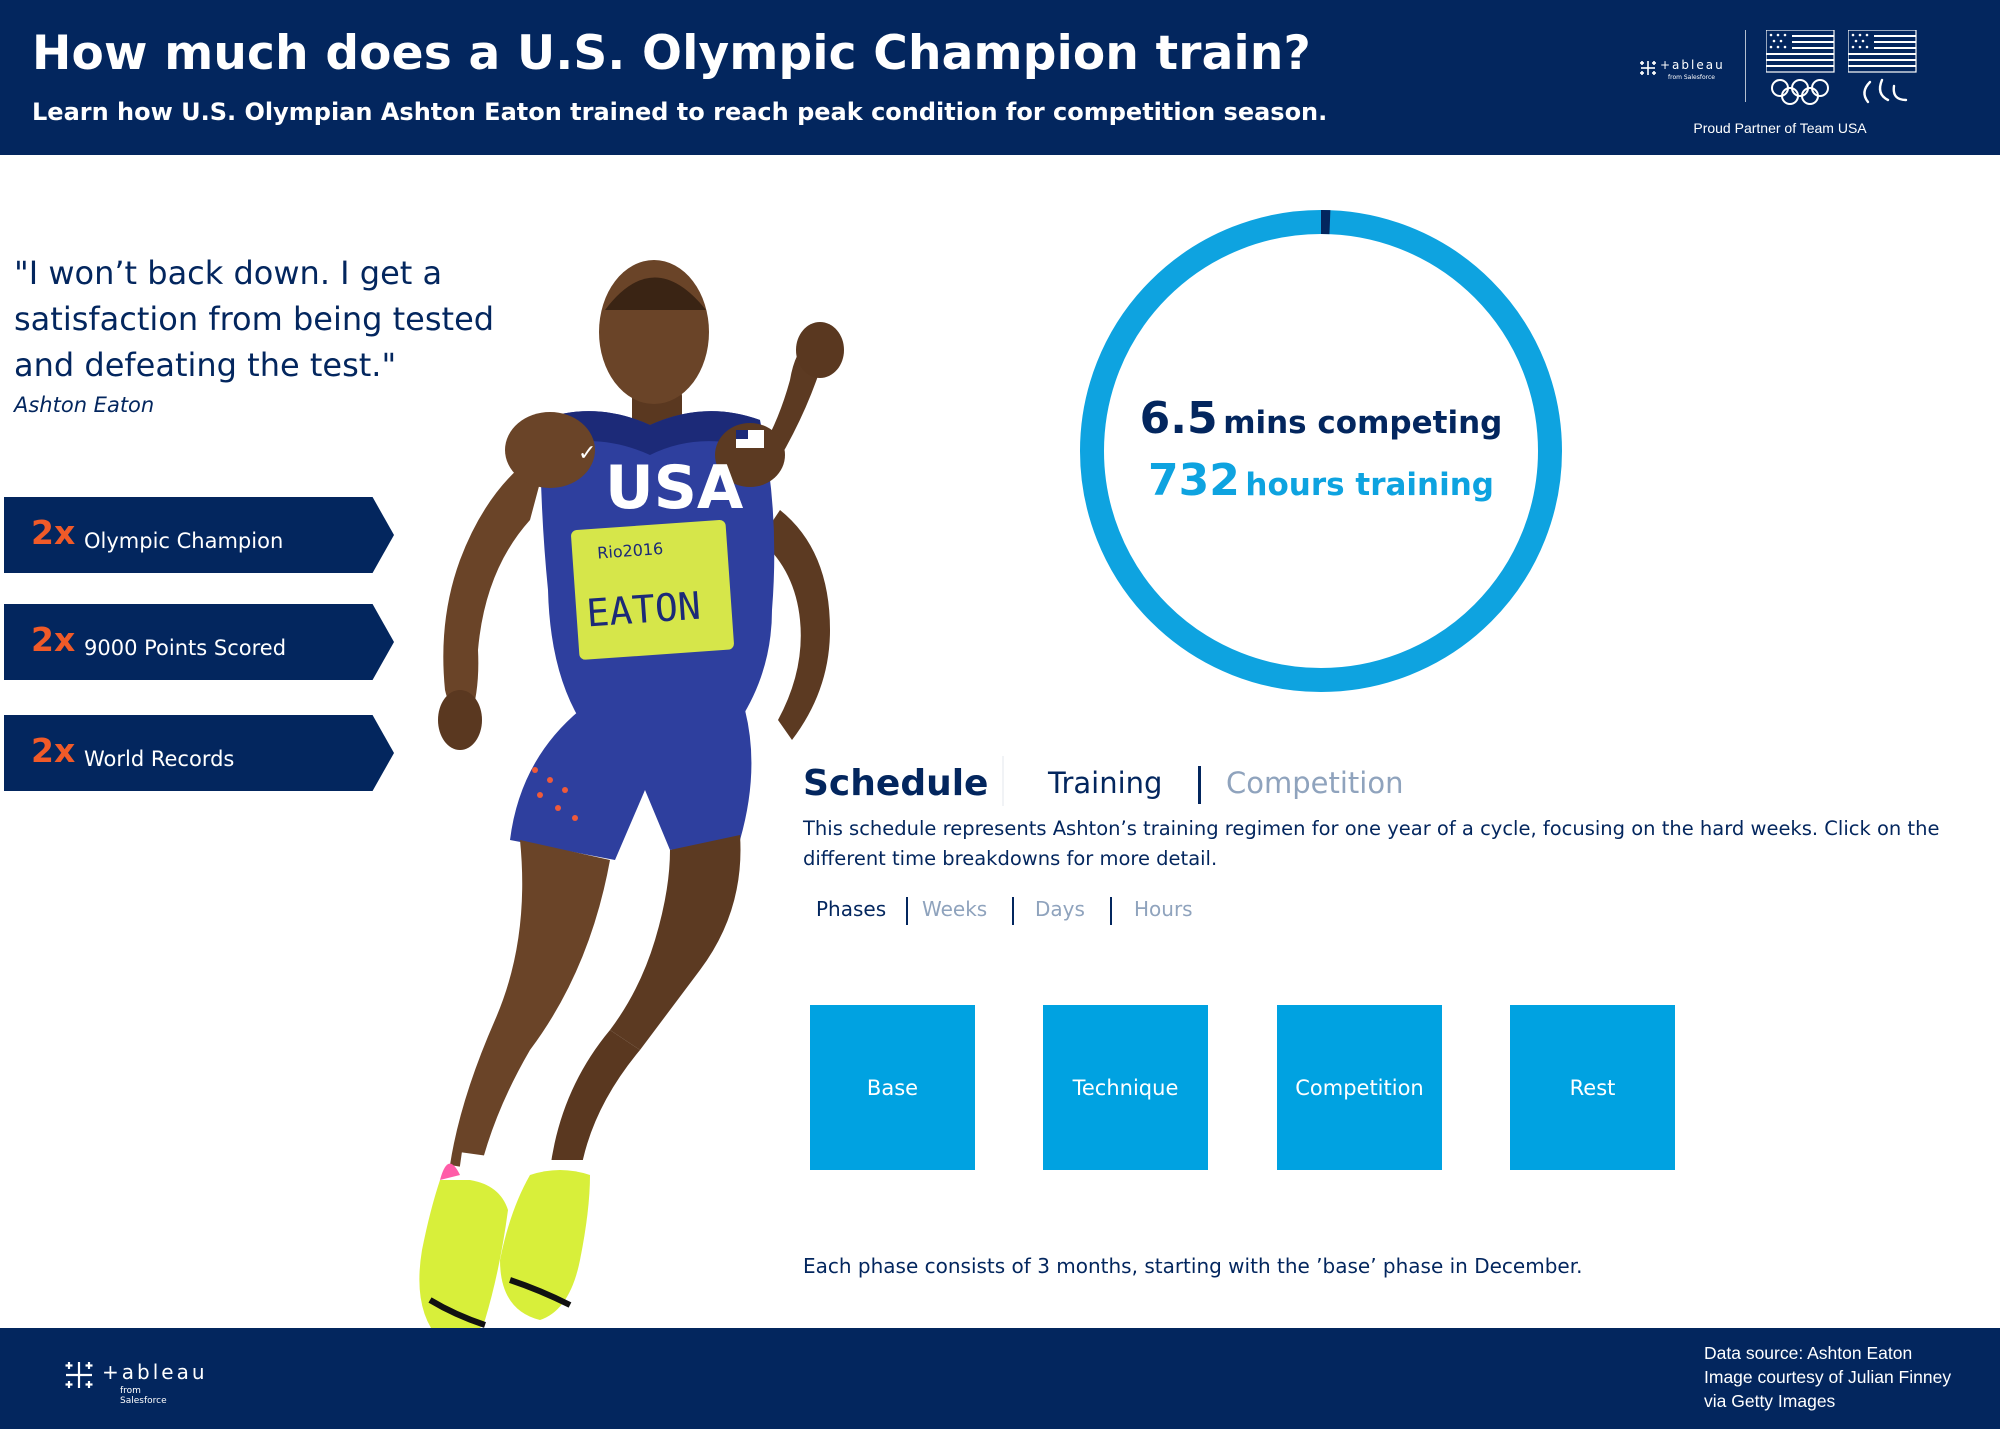  Describe the element at coordinates (1745, 66) in the screenshot. I see `logo-divider` at that location.